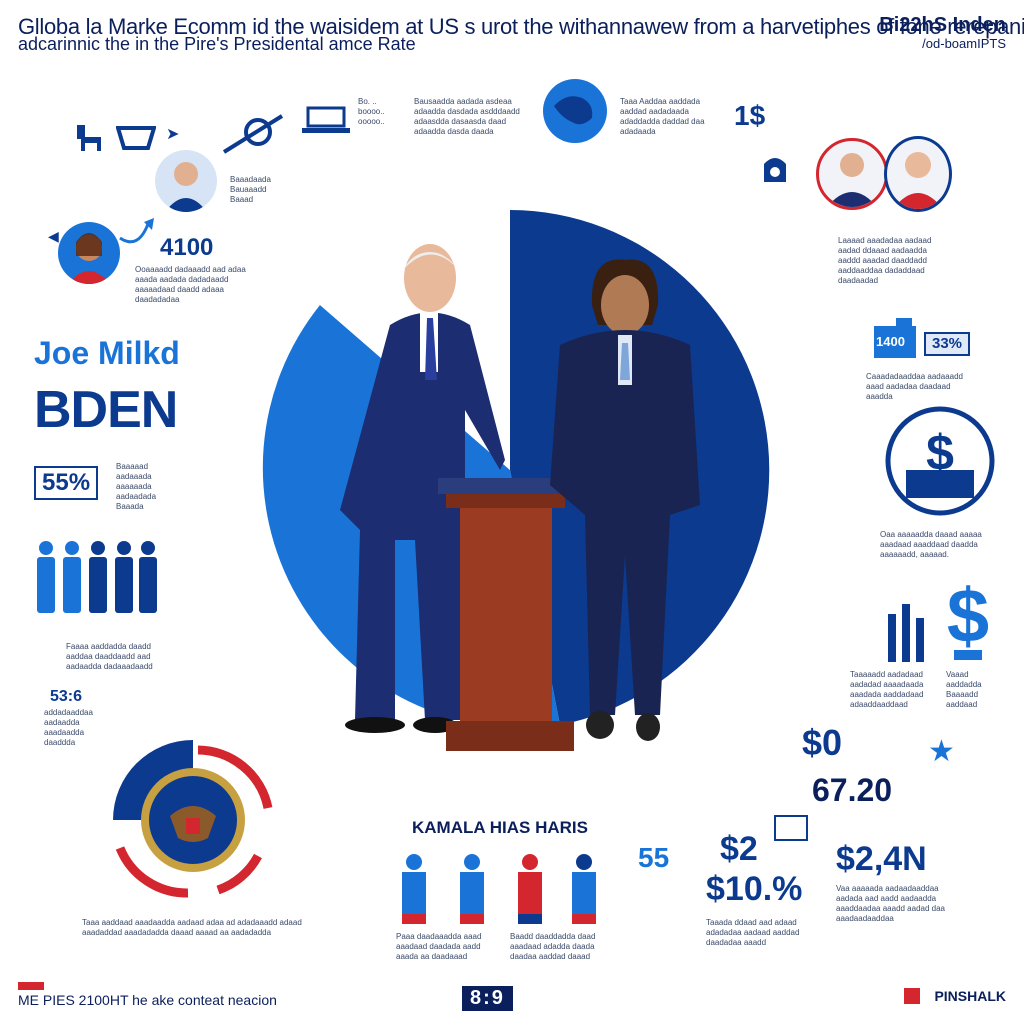 The width and height of the screenshot is (1024, 1024). What do you see at coordinates (942, 25) in the screenshot?
I see `brand-title: Bi22hS Inden` at bounding box center [942, 25].